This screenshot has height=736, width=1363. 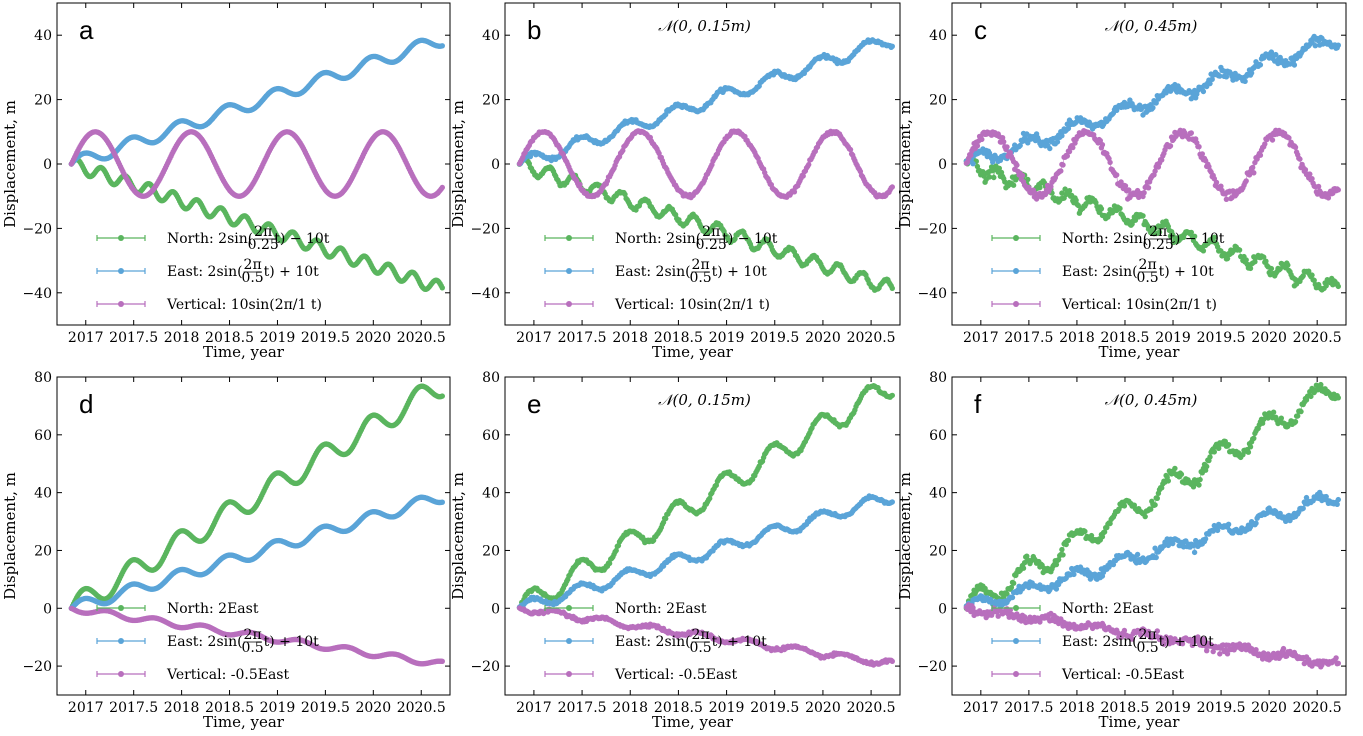 I want to click on panel-title: 𝒩(0, 0.15m), so click(x=704, y=26).